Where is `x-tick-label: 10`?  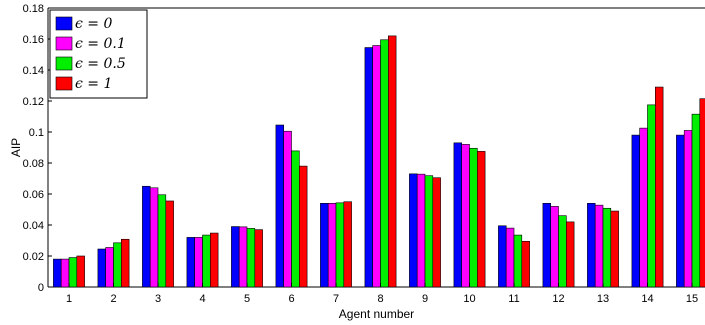 x-tick-label: 10 is located at coordinates (469, 299).